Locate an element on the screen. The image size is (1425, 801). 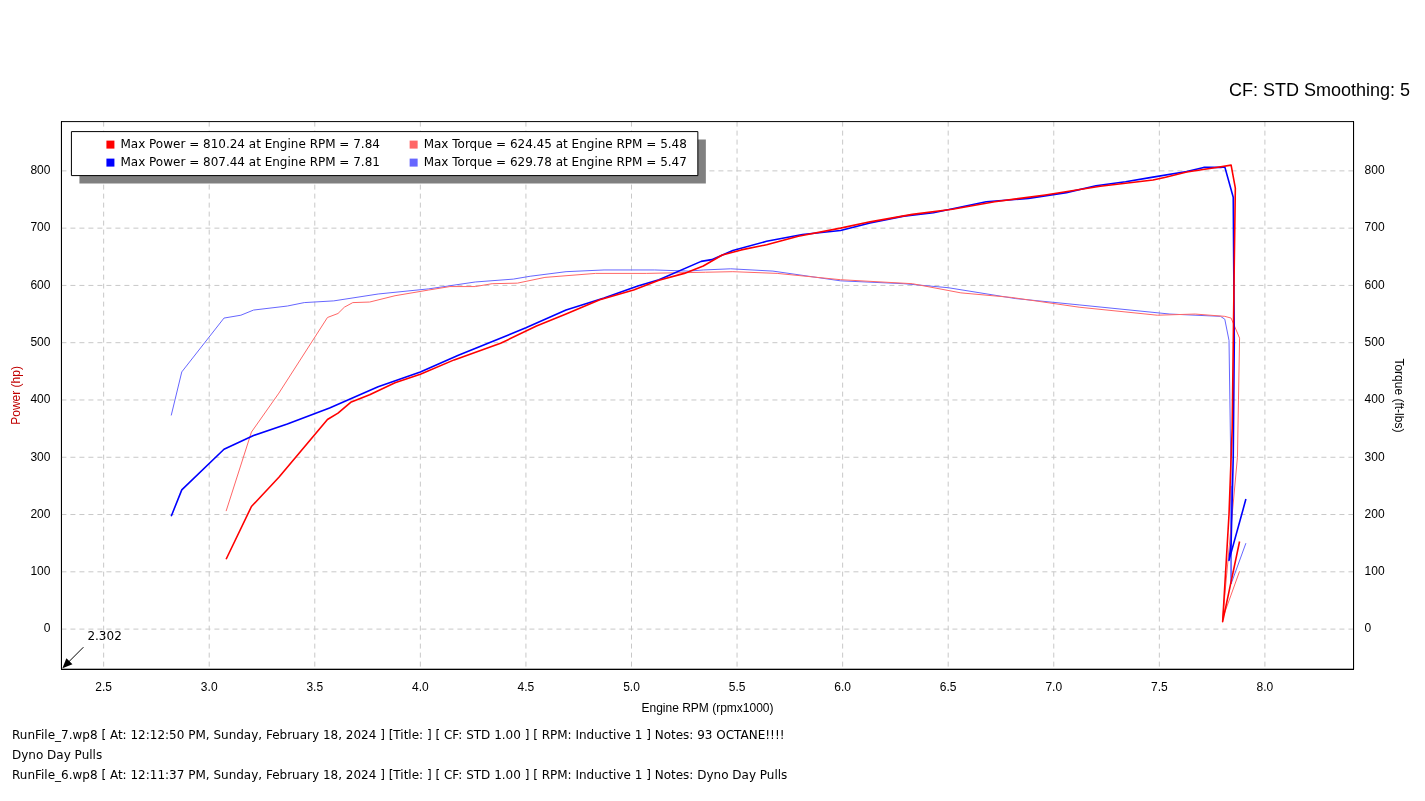
y2-tick-label: 200 is located at coordinates (1374, 513).